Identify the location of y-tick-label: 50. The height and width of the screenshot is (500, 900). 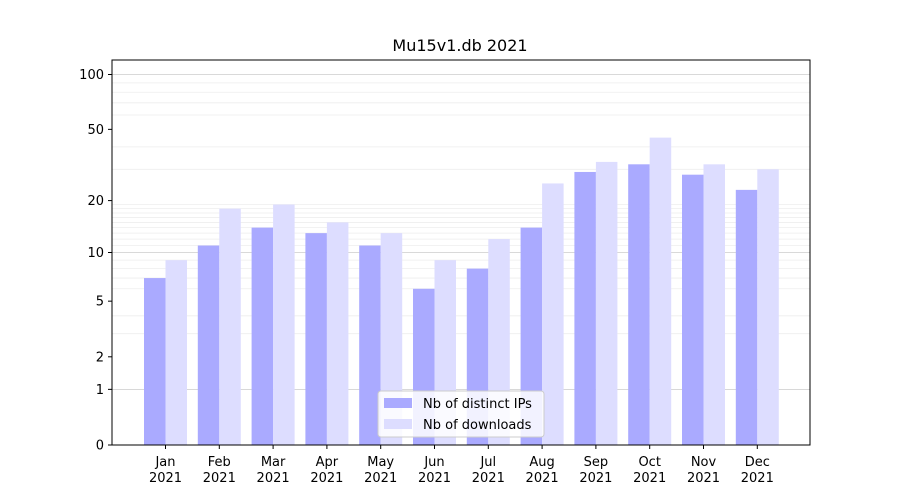
(95, 130).